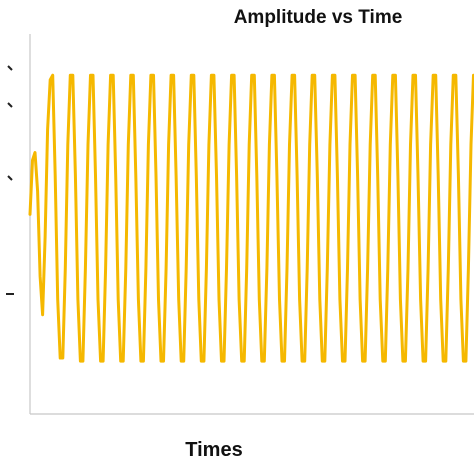  What do you see at coordinates (318, 17) in the screenshot?
I see `chart-title: Amplitude vs Time` at bounding box center [318, 17].